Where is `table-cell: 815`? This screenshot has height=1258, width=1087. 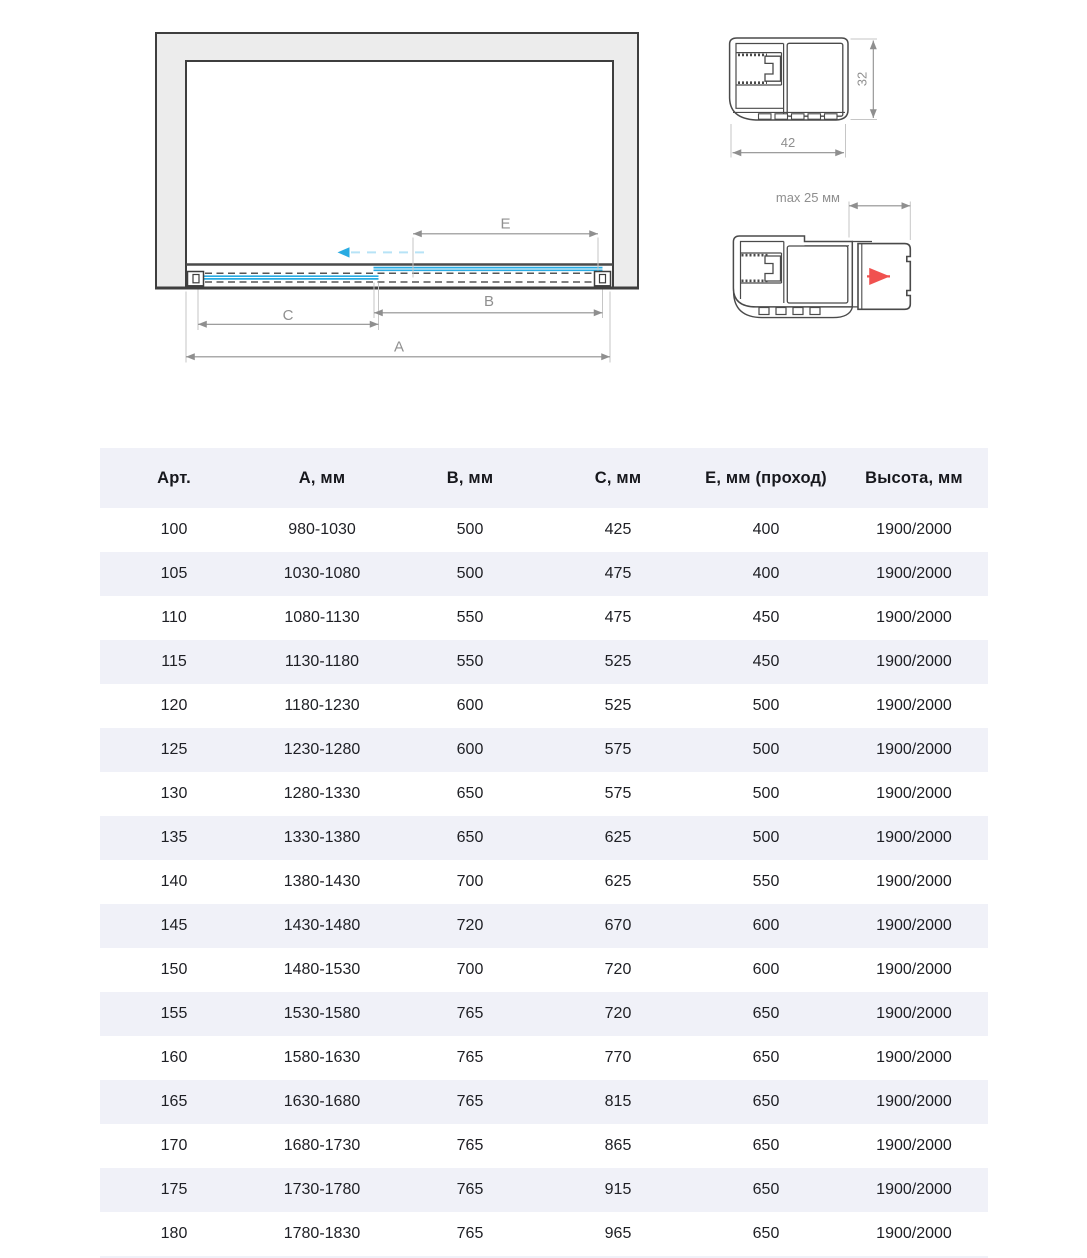 table-cell: 815 is located at coordinates (618, 1101).